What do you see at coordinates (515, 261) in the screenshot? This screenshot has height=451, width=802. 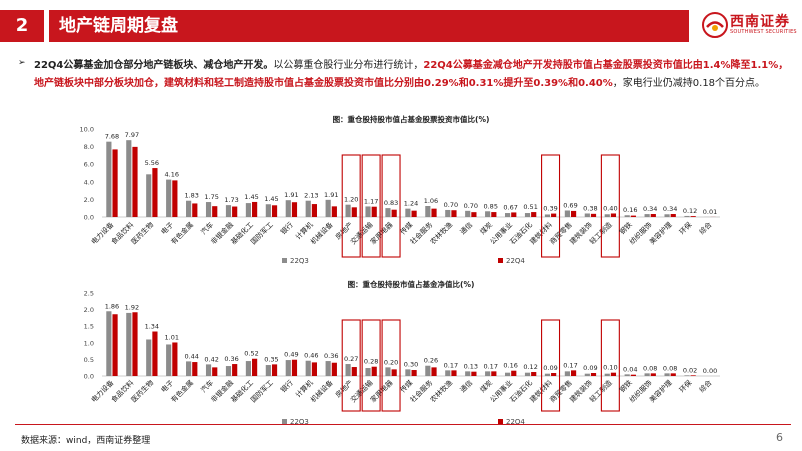 I see `legend-label-22q4: 22Q4` at bounding box center [515, 261].